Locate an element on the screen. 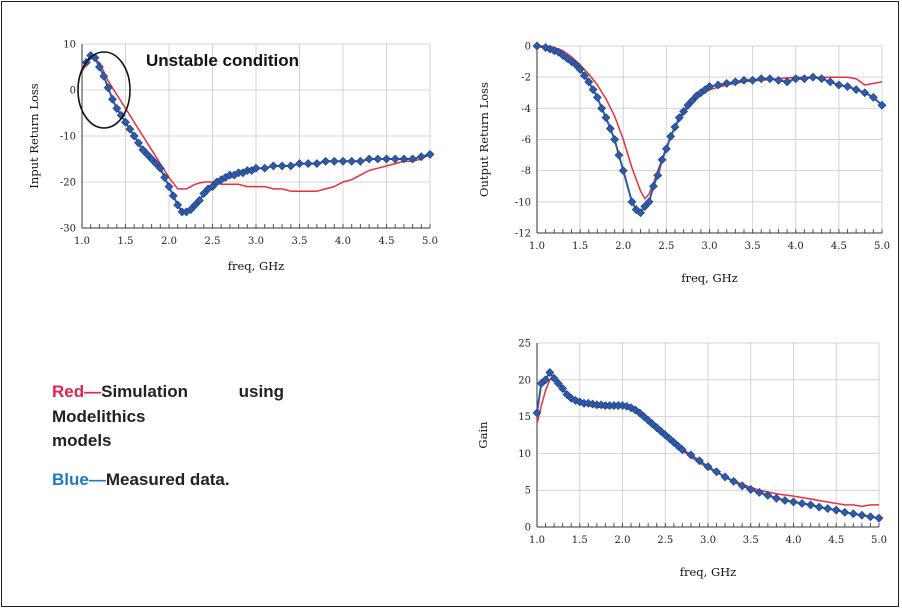 Image resolution: width=902 pixels, height=610 pixels. y-tick-label: -8 is located at coordinates (526, 171).